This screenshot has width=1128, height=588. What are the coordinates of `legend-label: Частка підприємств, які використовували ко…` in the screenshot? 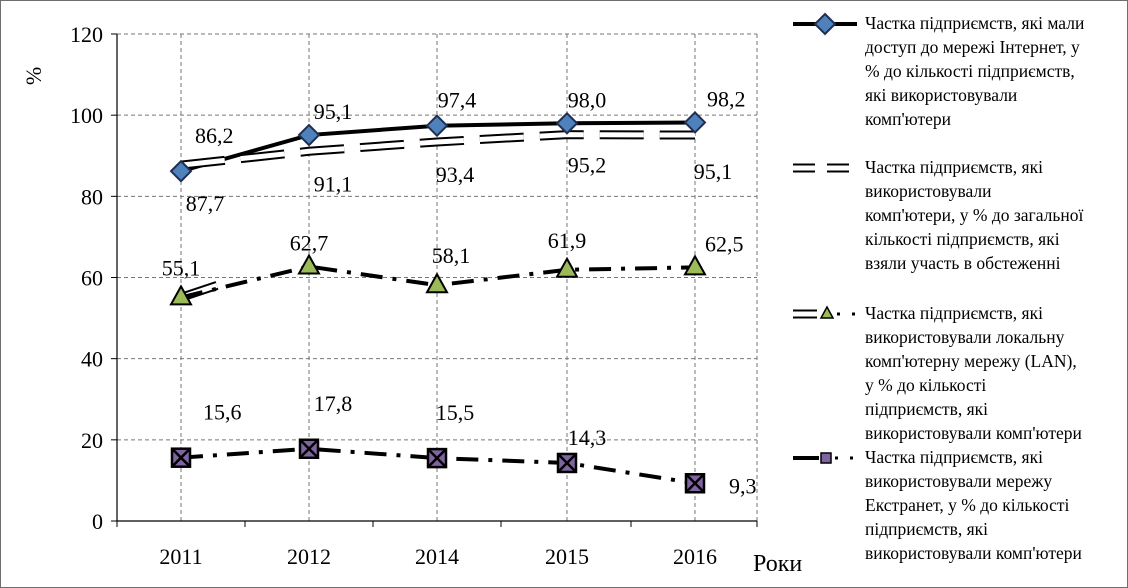 It's located at (974, 215).